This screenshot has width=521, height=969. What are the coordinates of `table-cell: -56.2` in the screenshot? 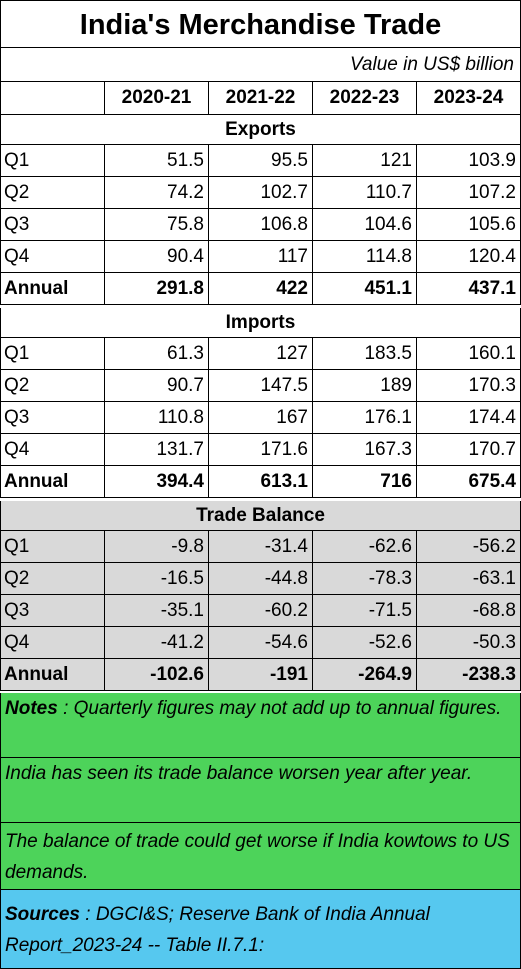 It's located at (469, 547).